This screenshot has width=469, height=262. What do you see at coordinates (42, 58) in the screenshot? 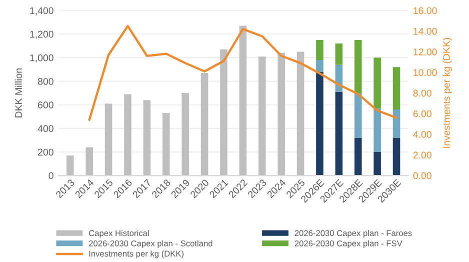
I see `y-tick-label: 1,000` at bounding box center [42, 58].